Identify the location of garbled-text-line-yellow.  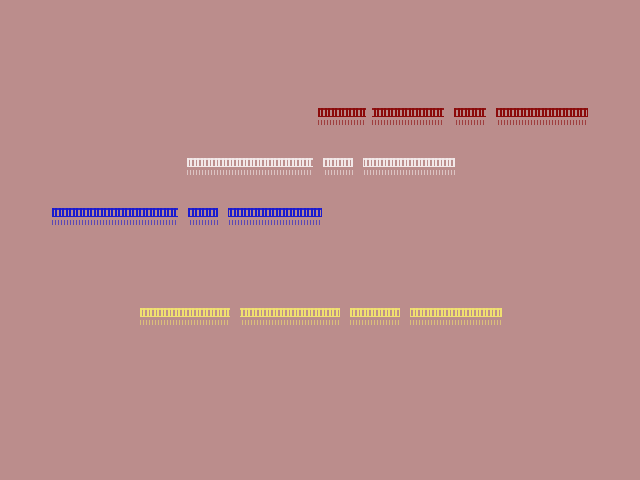
(321, 316).